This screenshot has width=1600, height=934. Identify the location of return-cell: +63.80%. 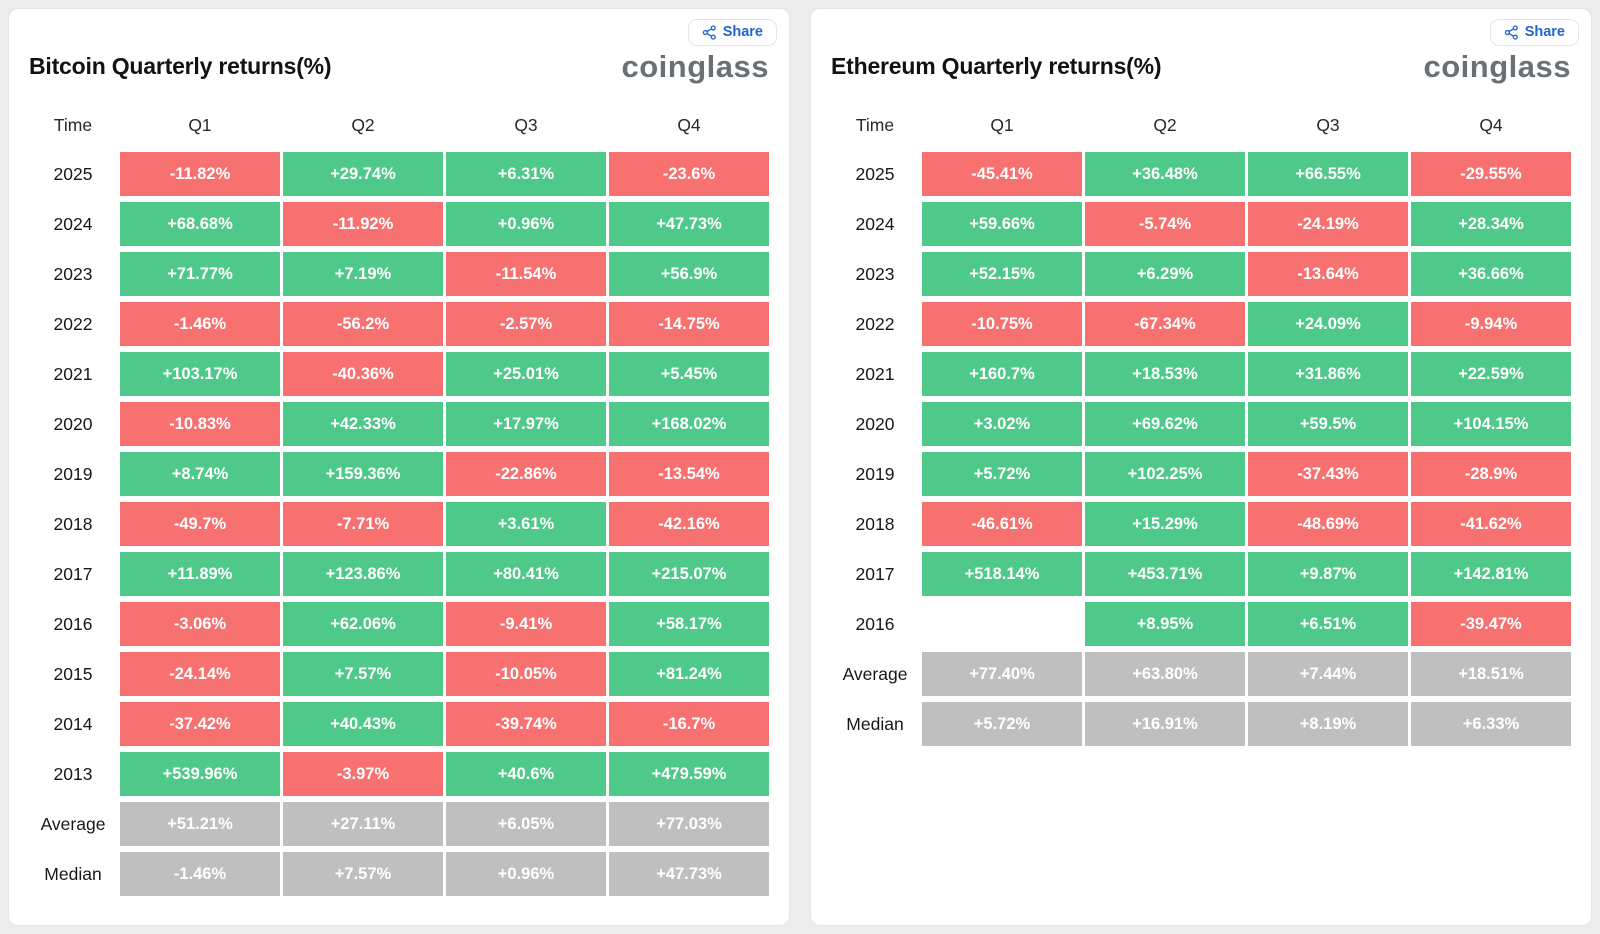
(1165, 674).